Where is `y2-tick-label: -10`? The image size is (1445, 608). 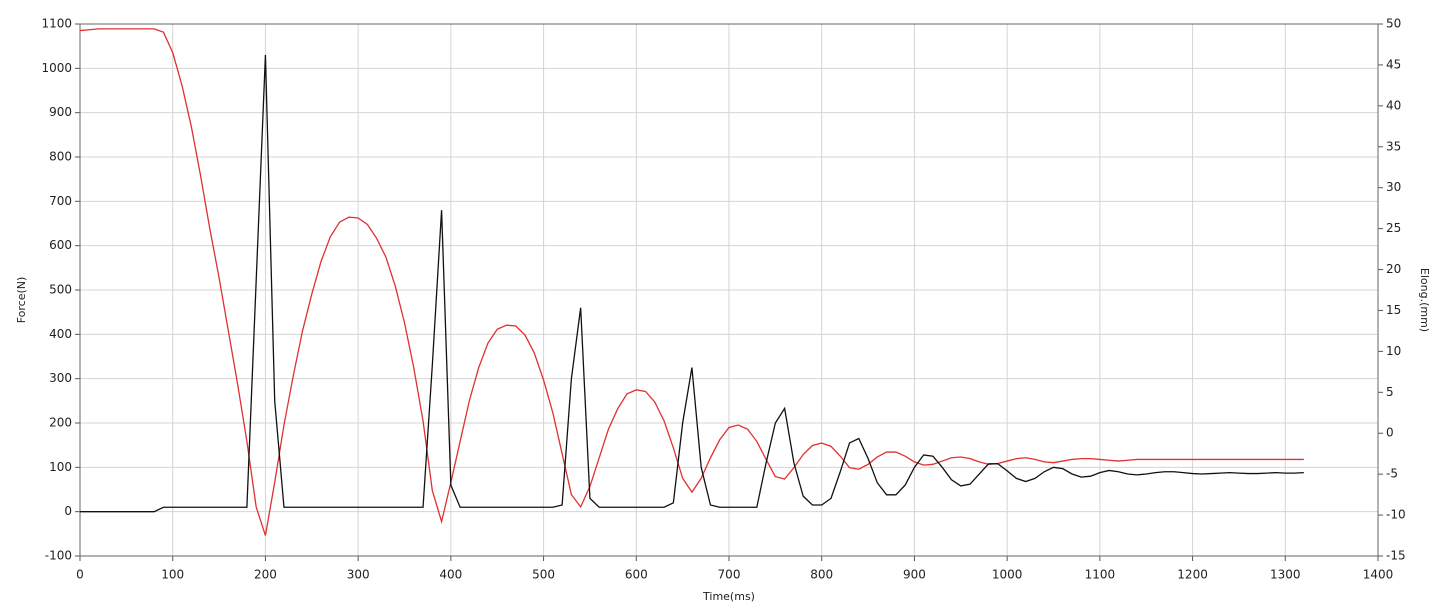
y2-tick-label: -10 is located at coordinates (1396, 515).